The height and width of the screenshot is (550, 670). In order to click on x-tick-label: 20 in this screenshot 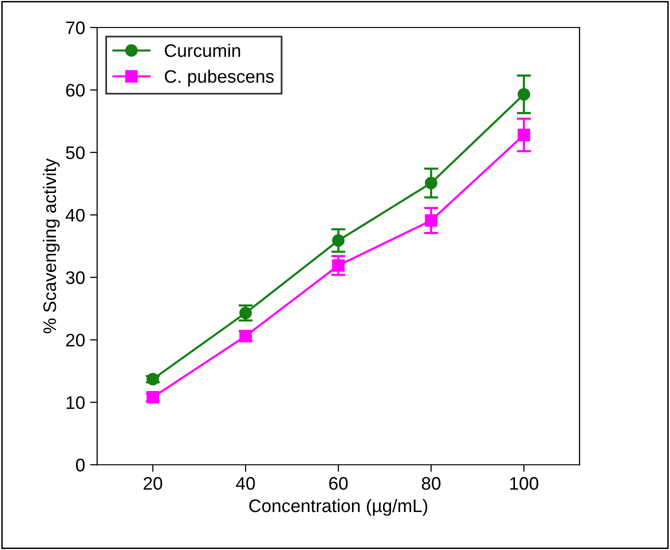, I will do `click(153, 483)`.